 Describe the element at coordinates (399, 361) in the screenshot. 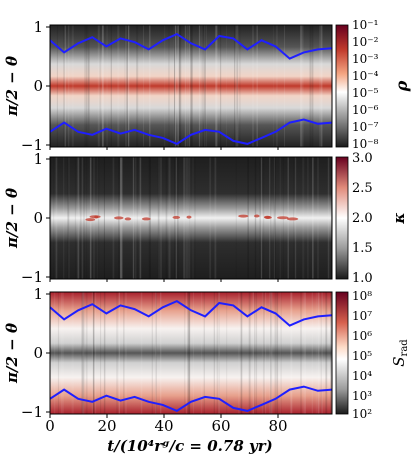

I see `srad-label-main: S` at that location.